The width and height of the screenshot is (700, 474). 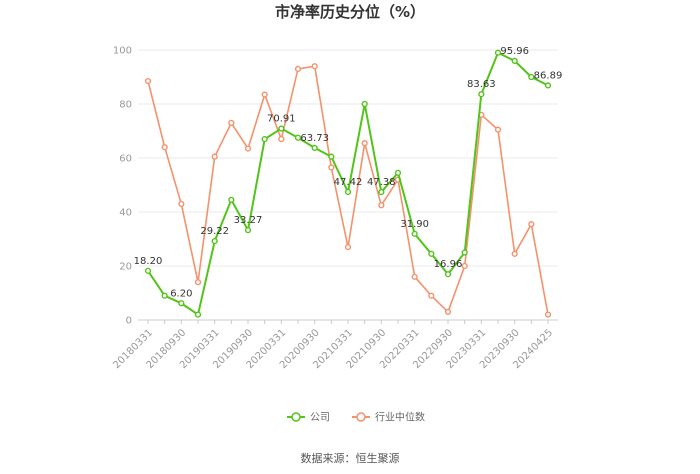 What do you see at coordinates (381, 182) in the screenshot?
I see `data-label: 47.38` at bounding box center [381, 182].